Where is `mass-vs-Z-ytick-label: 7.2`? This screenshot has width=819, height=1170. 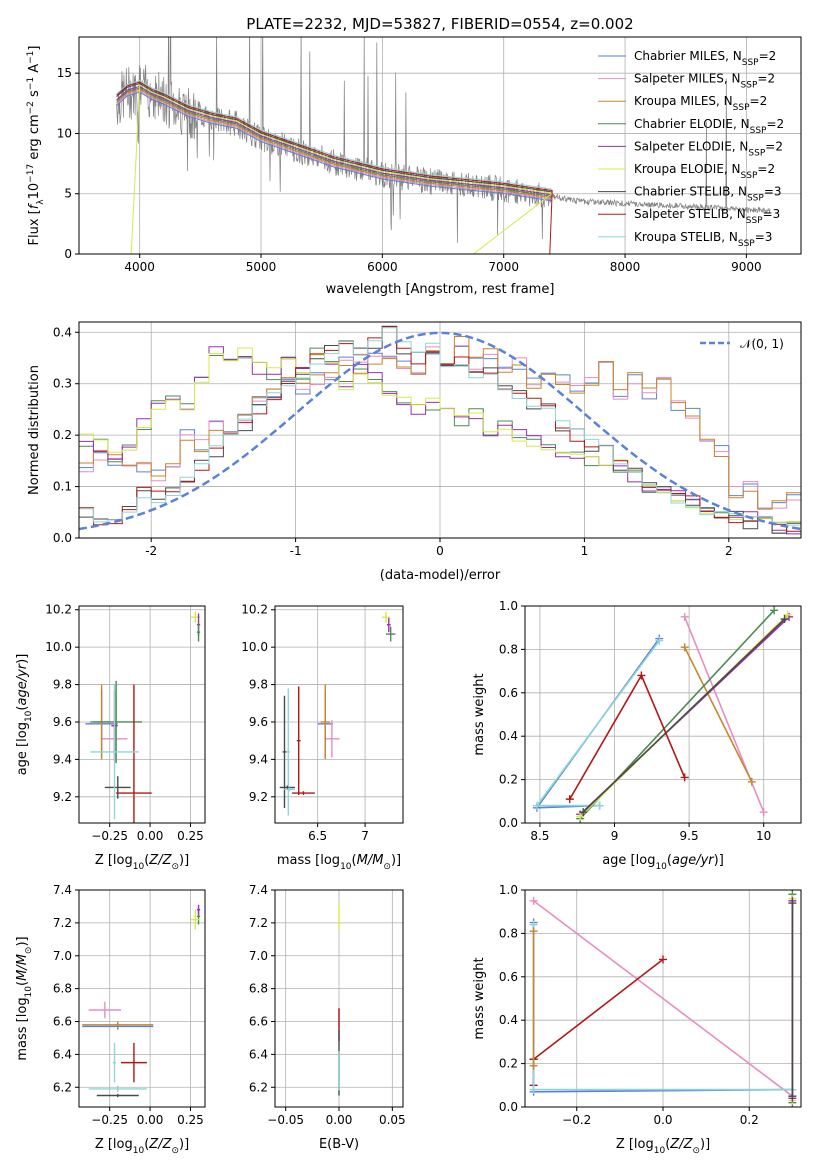 mass-vs-Z-ytick-label: 7.2 is located at coordinates (62, 923).